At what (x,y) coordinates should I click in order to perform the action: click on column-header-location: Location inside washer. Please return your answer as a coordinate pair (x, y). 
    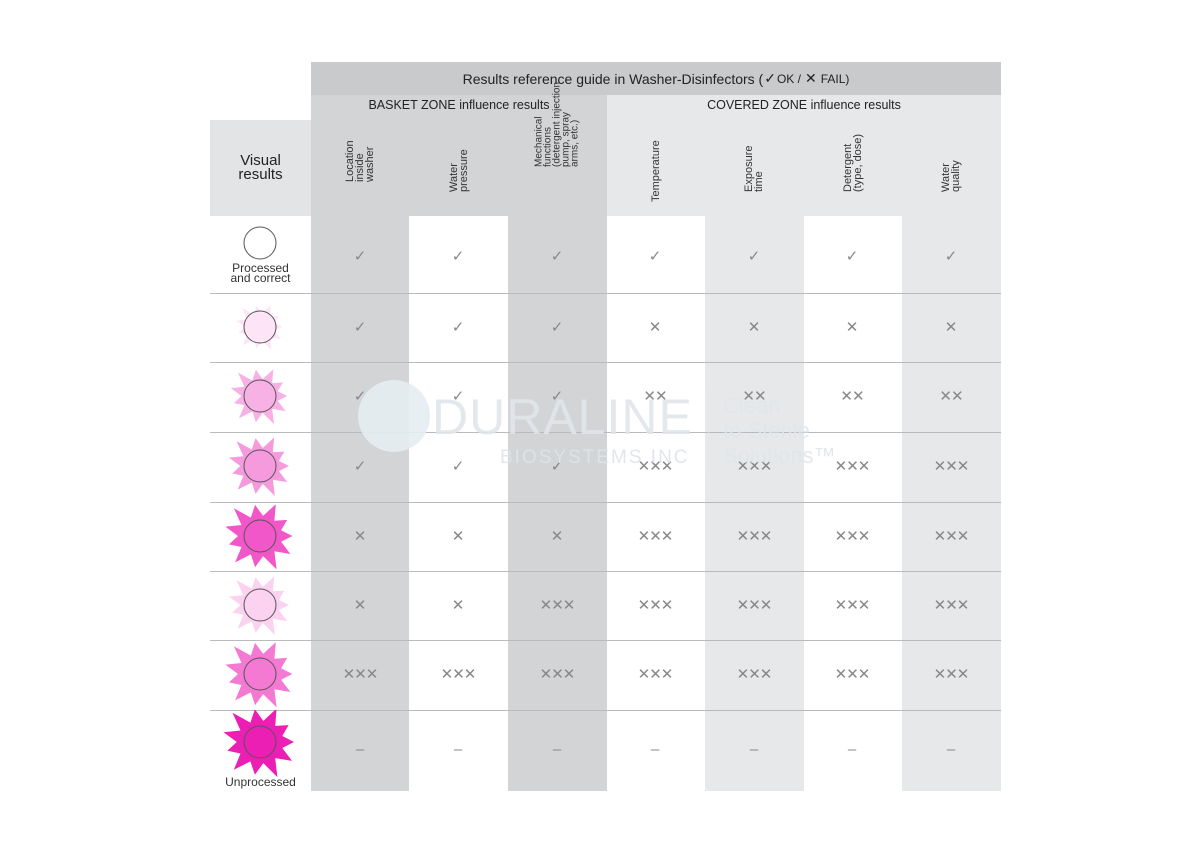
    Looking at the image, I should click on (360, 166).